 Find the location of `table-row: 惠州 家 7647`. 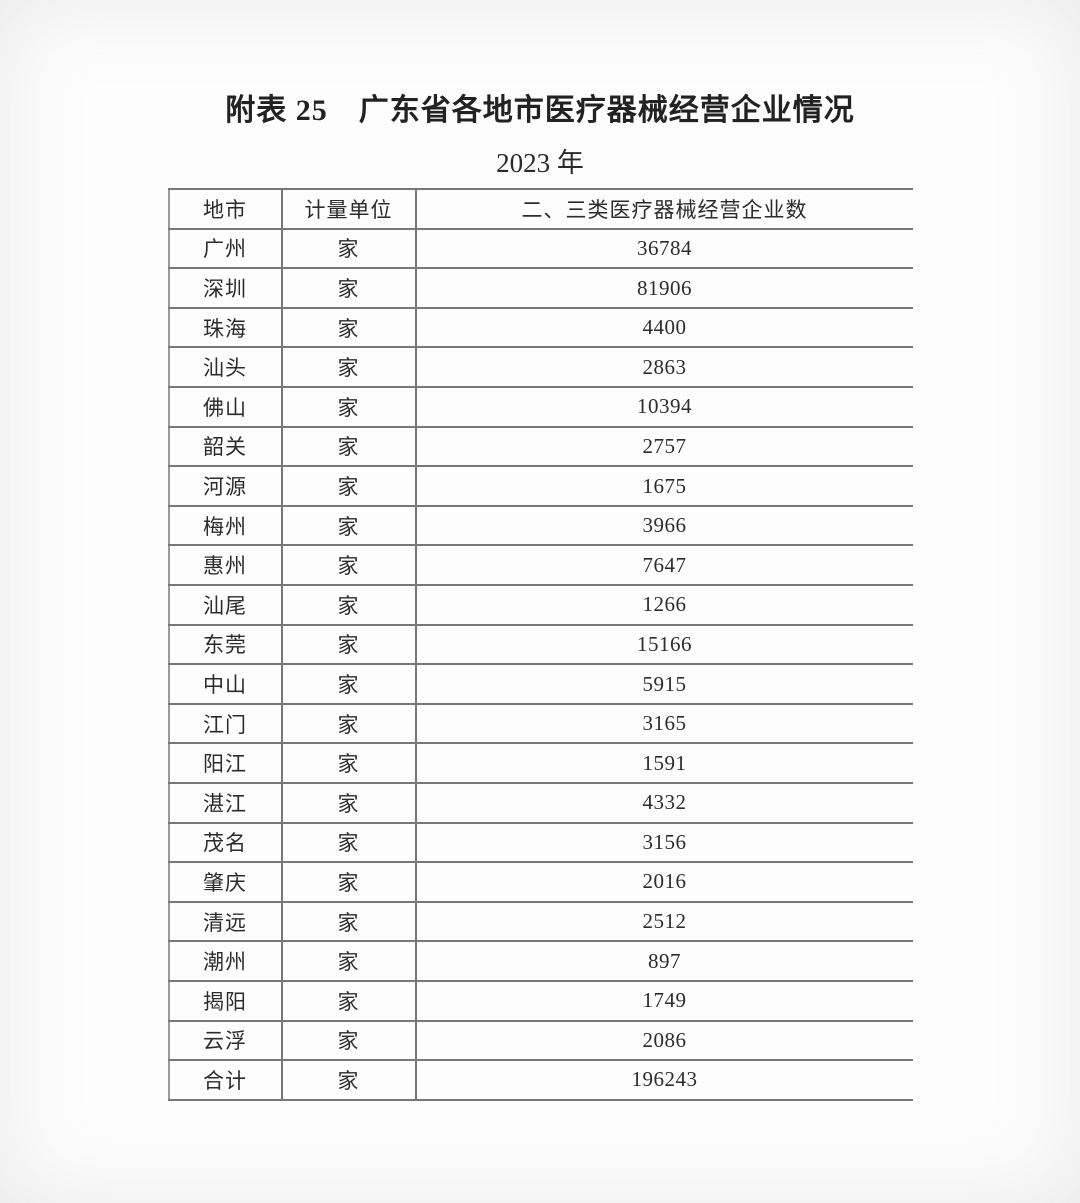

table-row: 惠州 家 7647 is located at coordinates (540, 565).